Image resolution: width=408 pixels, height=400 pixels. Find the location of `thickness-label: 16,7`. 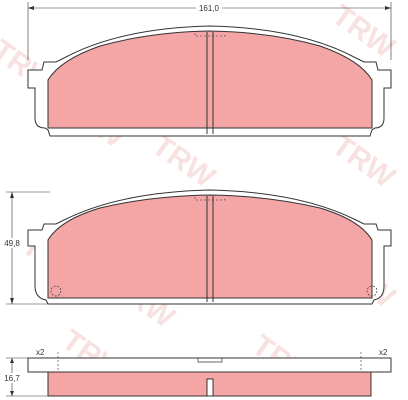

thickness-label: 16,7 is located at coordinates (12, 378).